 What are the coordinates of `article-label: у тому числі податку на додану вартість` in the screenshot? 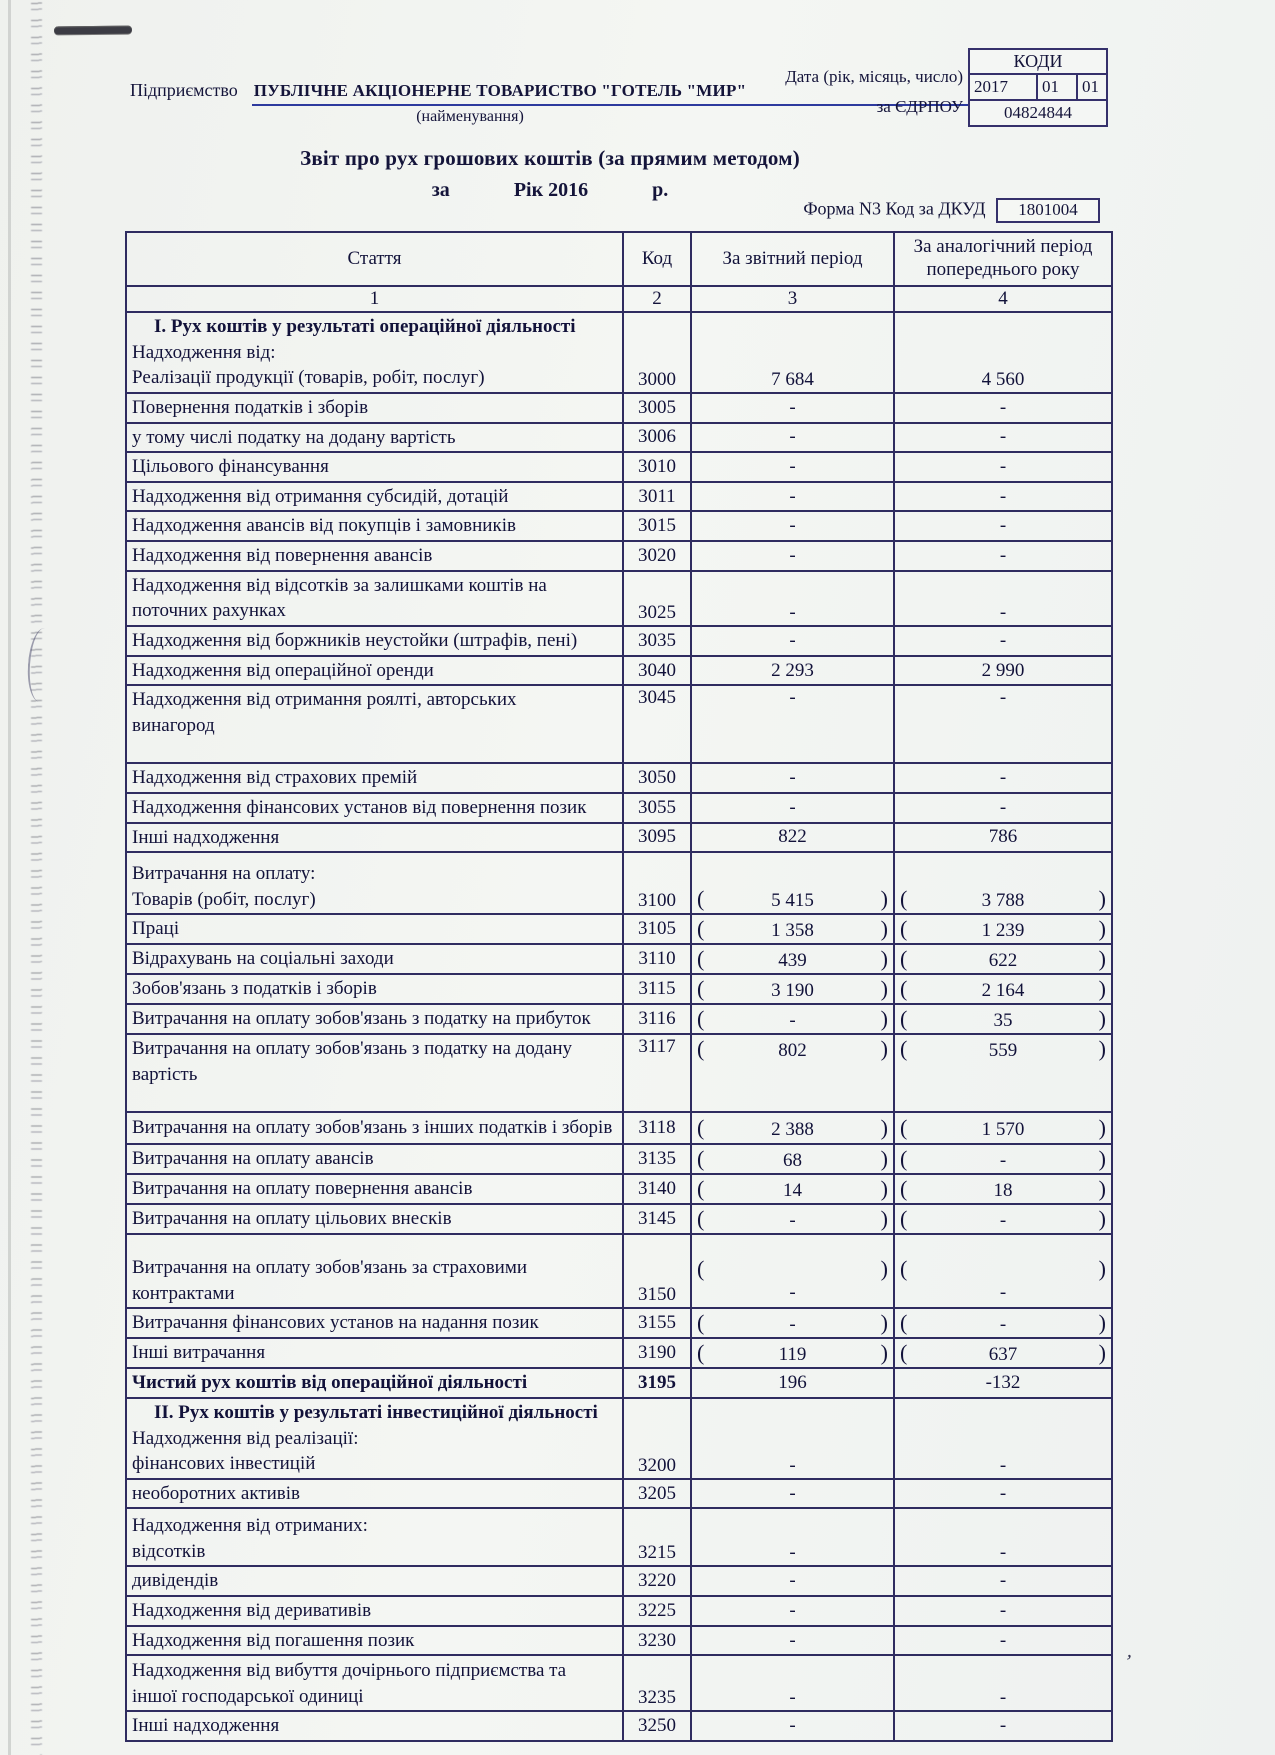 It's located at (294, 437).